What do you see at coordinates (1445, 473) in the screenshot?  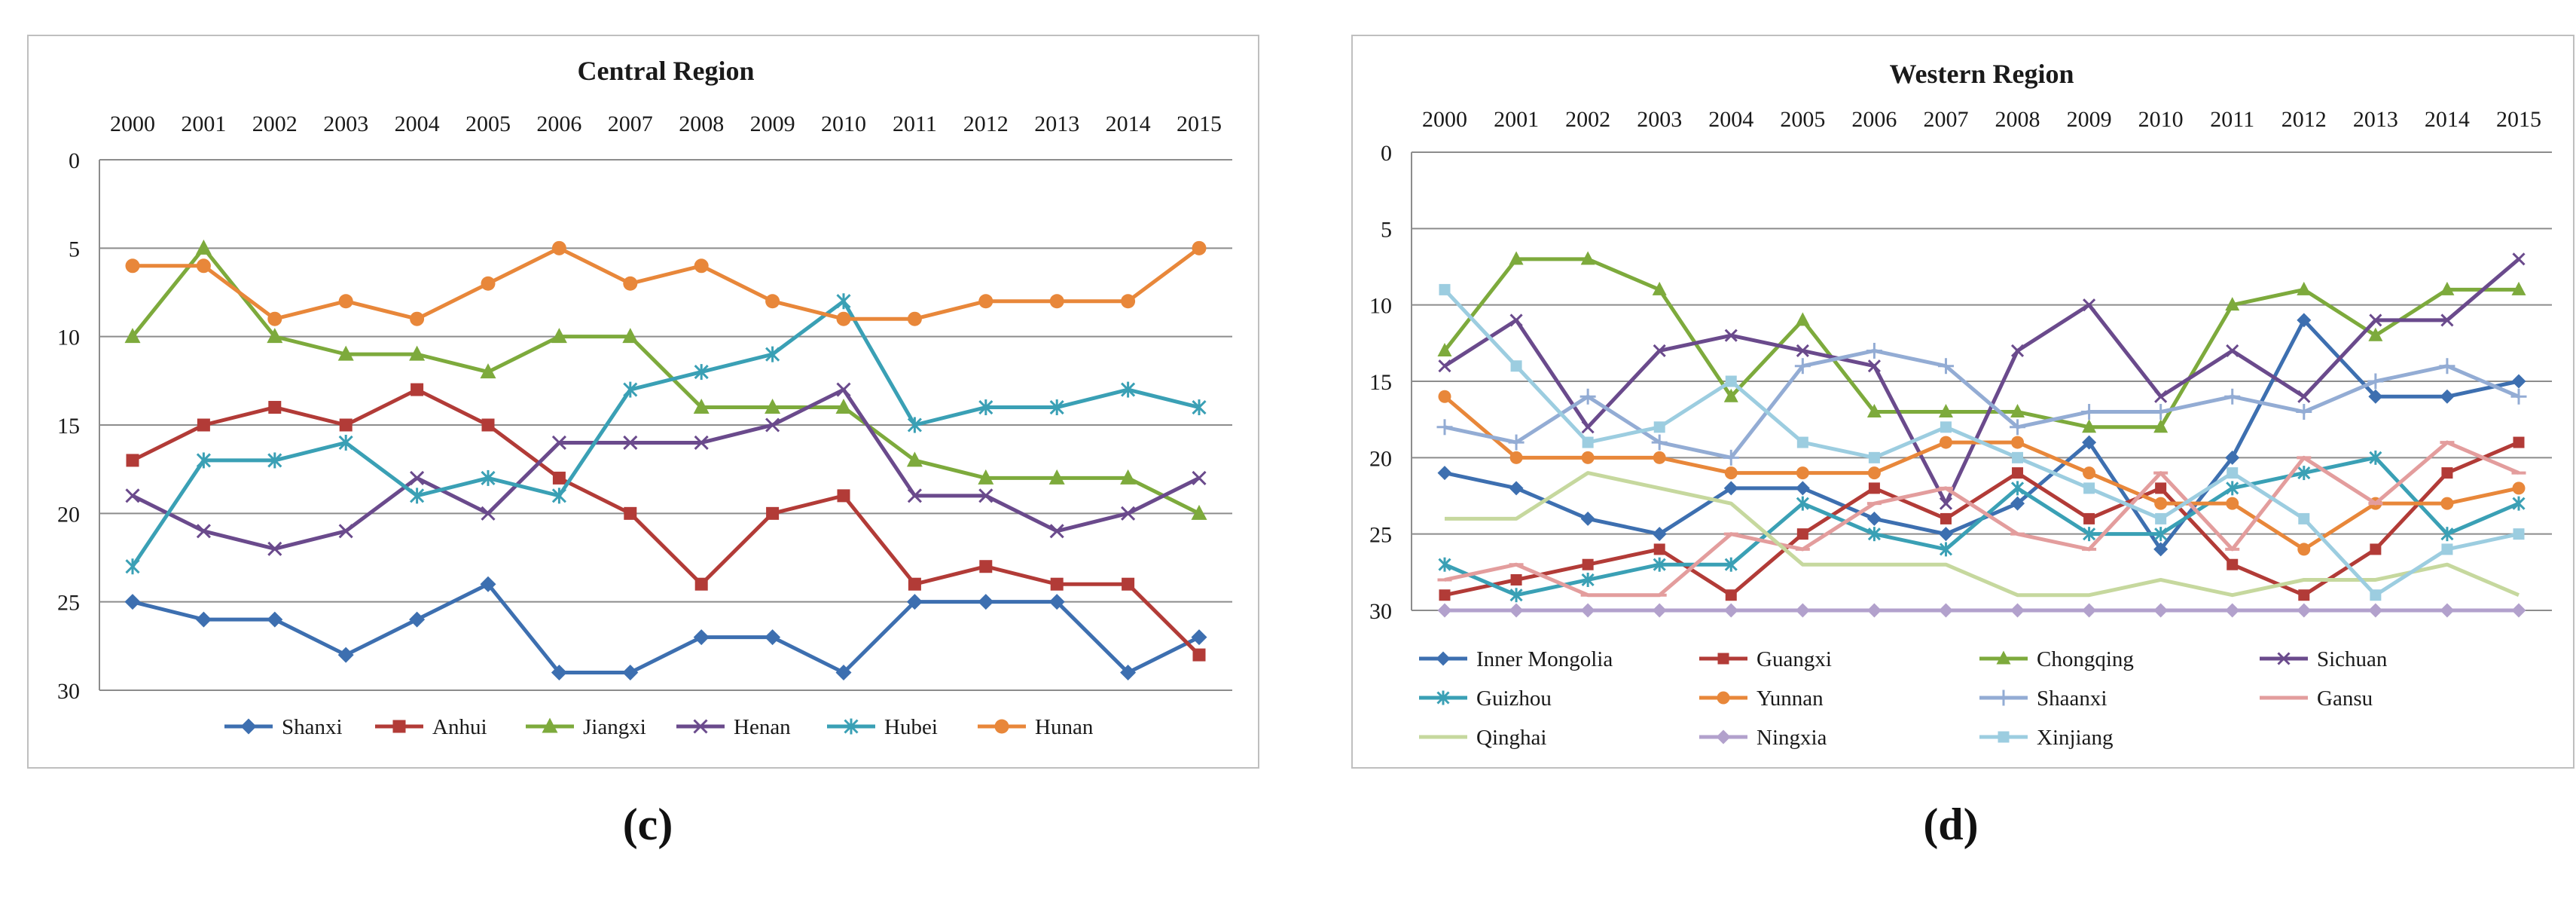 I see `western-region-series-inner-mongolia-point` at bounding box center [1445, 473].